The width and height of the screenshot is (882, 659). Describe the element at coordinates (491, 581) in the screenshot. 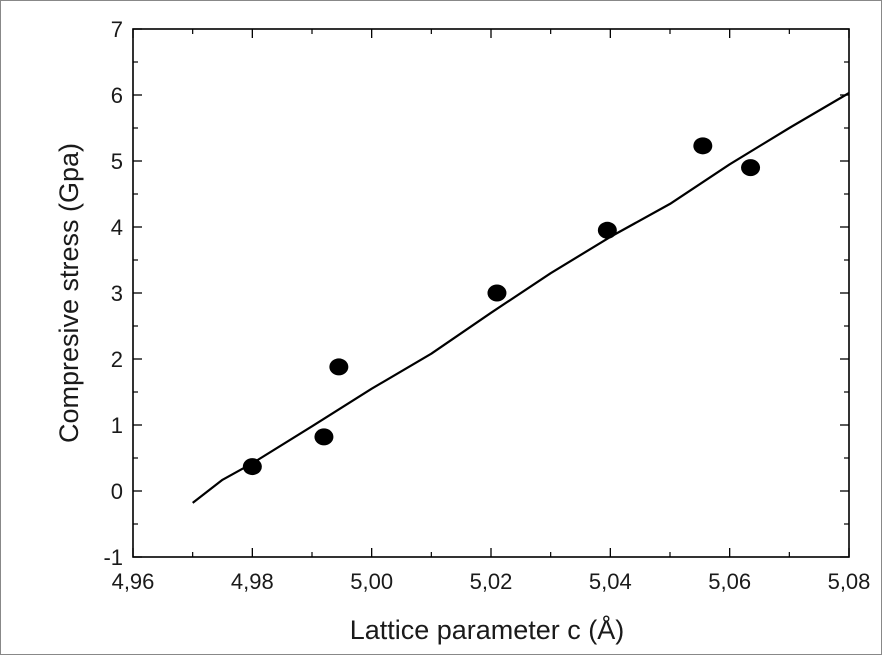

I see `x-tick-label: 5,02` at that location.